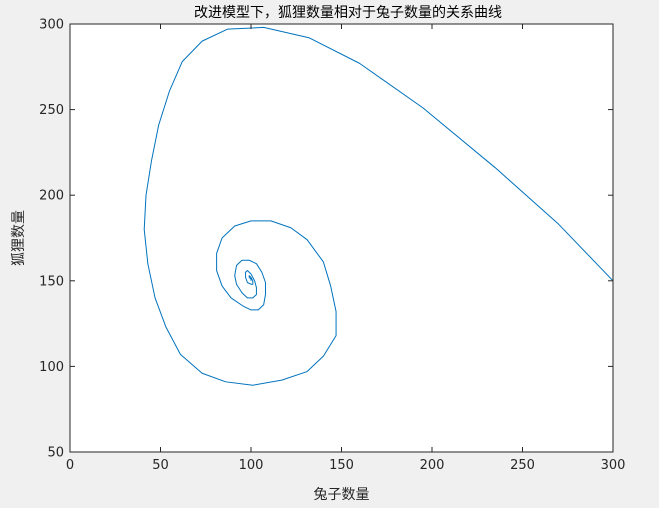 This screenshot has height=508, width=659. What do you see at coordinates (70, 465) in the screenshot?
I see `x-tick-label: 0` at bounding box center [70, 465].